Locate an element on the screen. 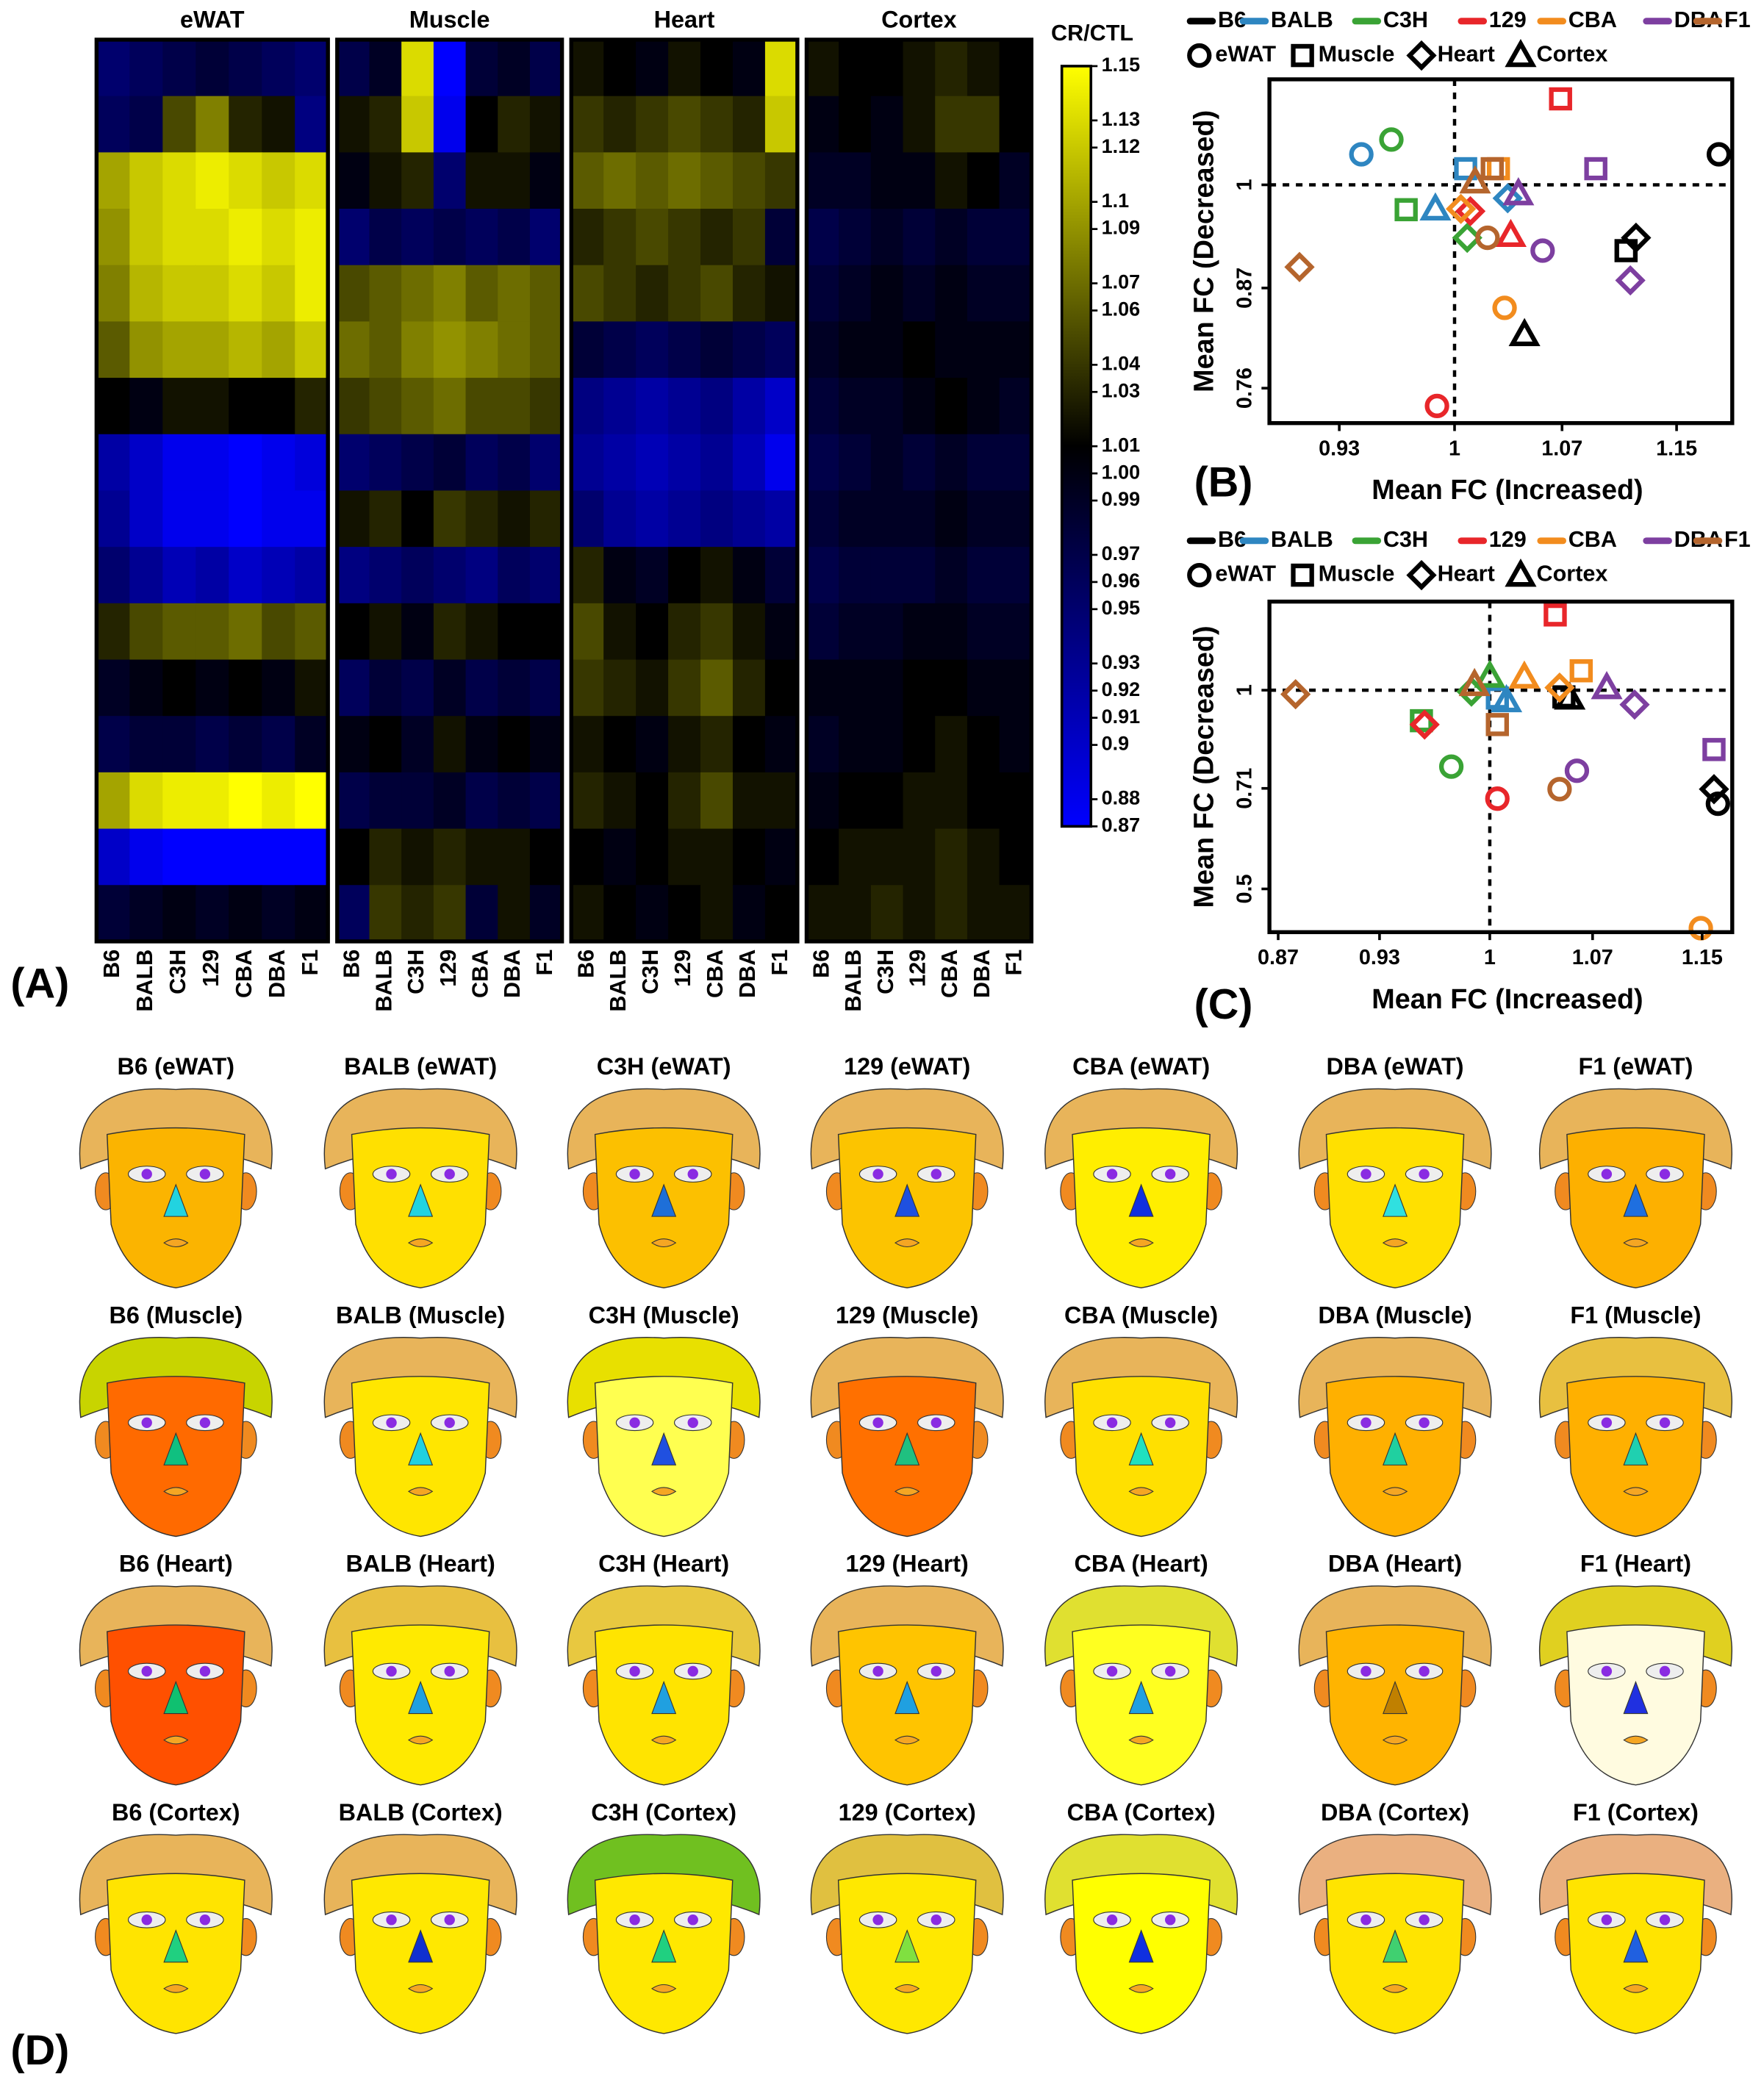 The image size is (1764, 2074). legend-marker is located at coordinates (1421, 55).